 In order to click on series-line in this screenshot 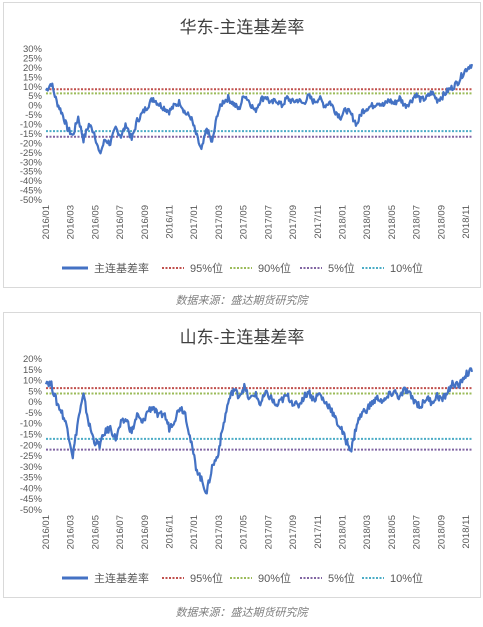, I will do `click(259, 109)`.